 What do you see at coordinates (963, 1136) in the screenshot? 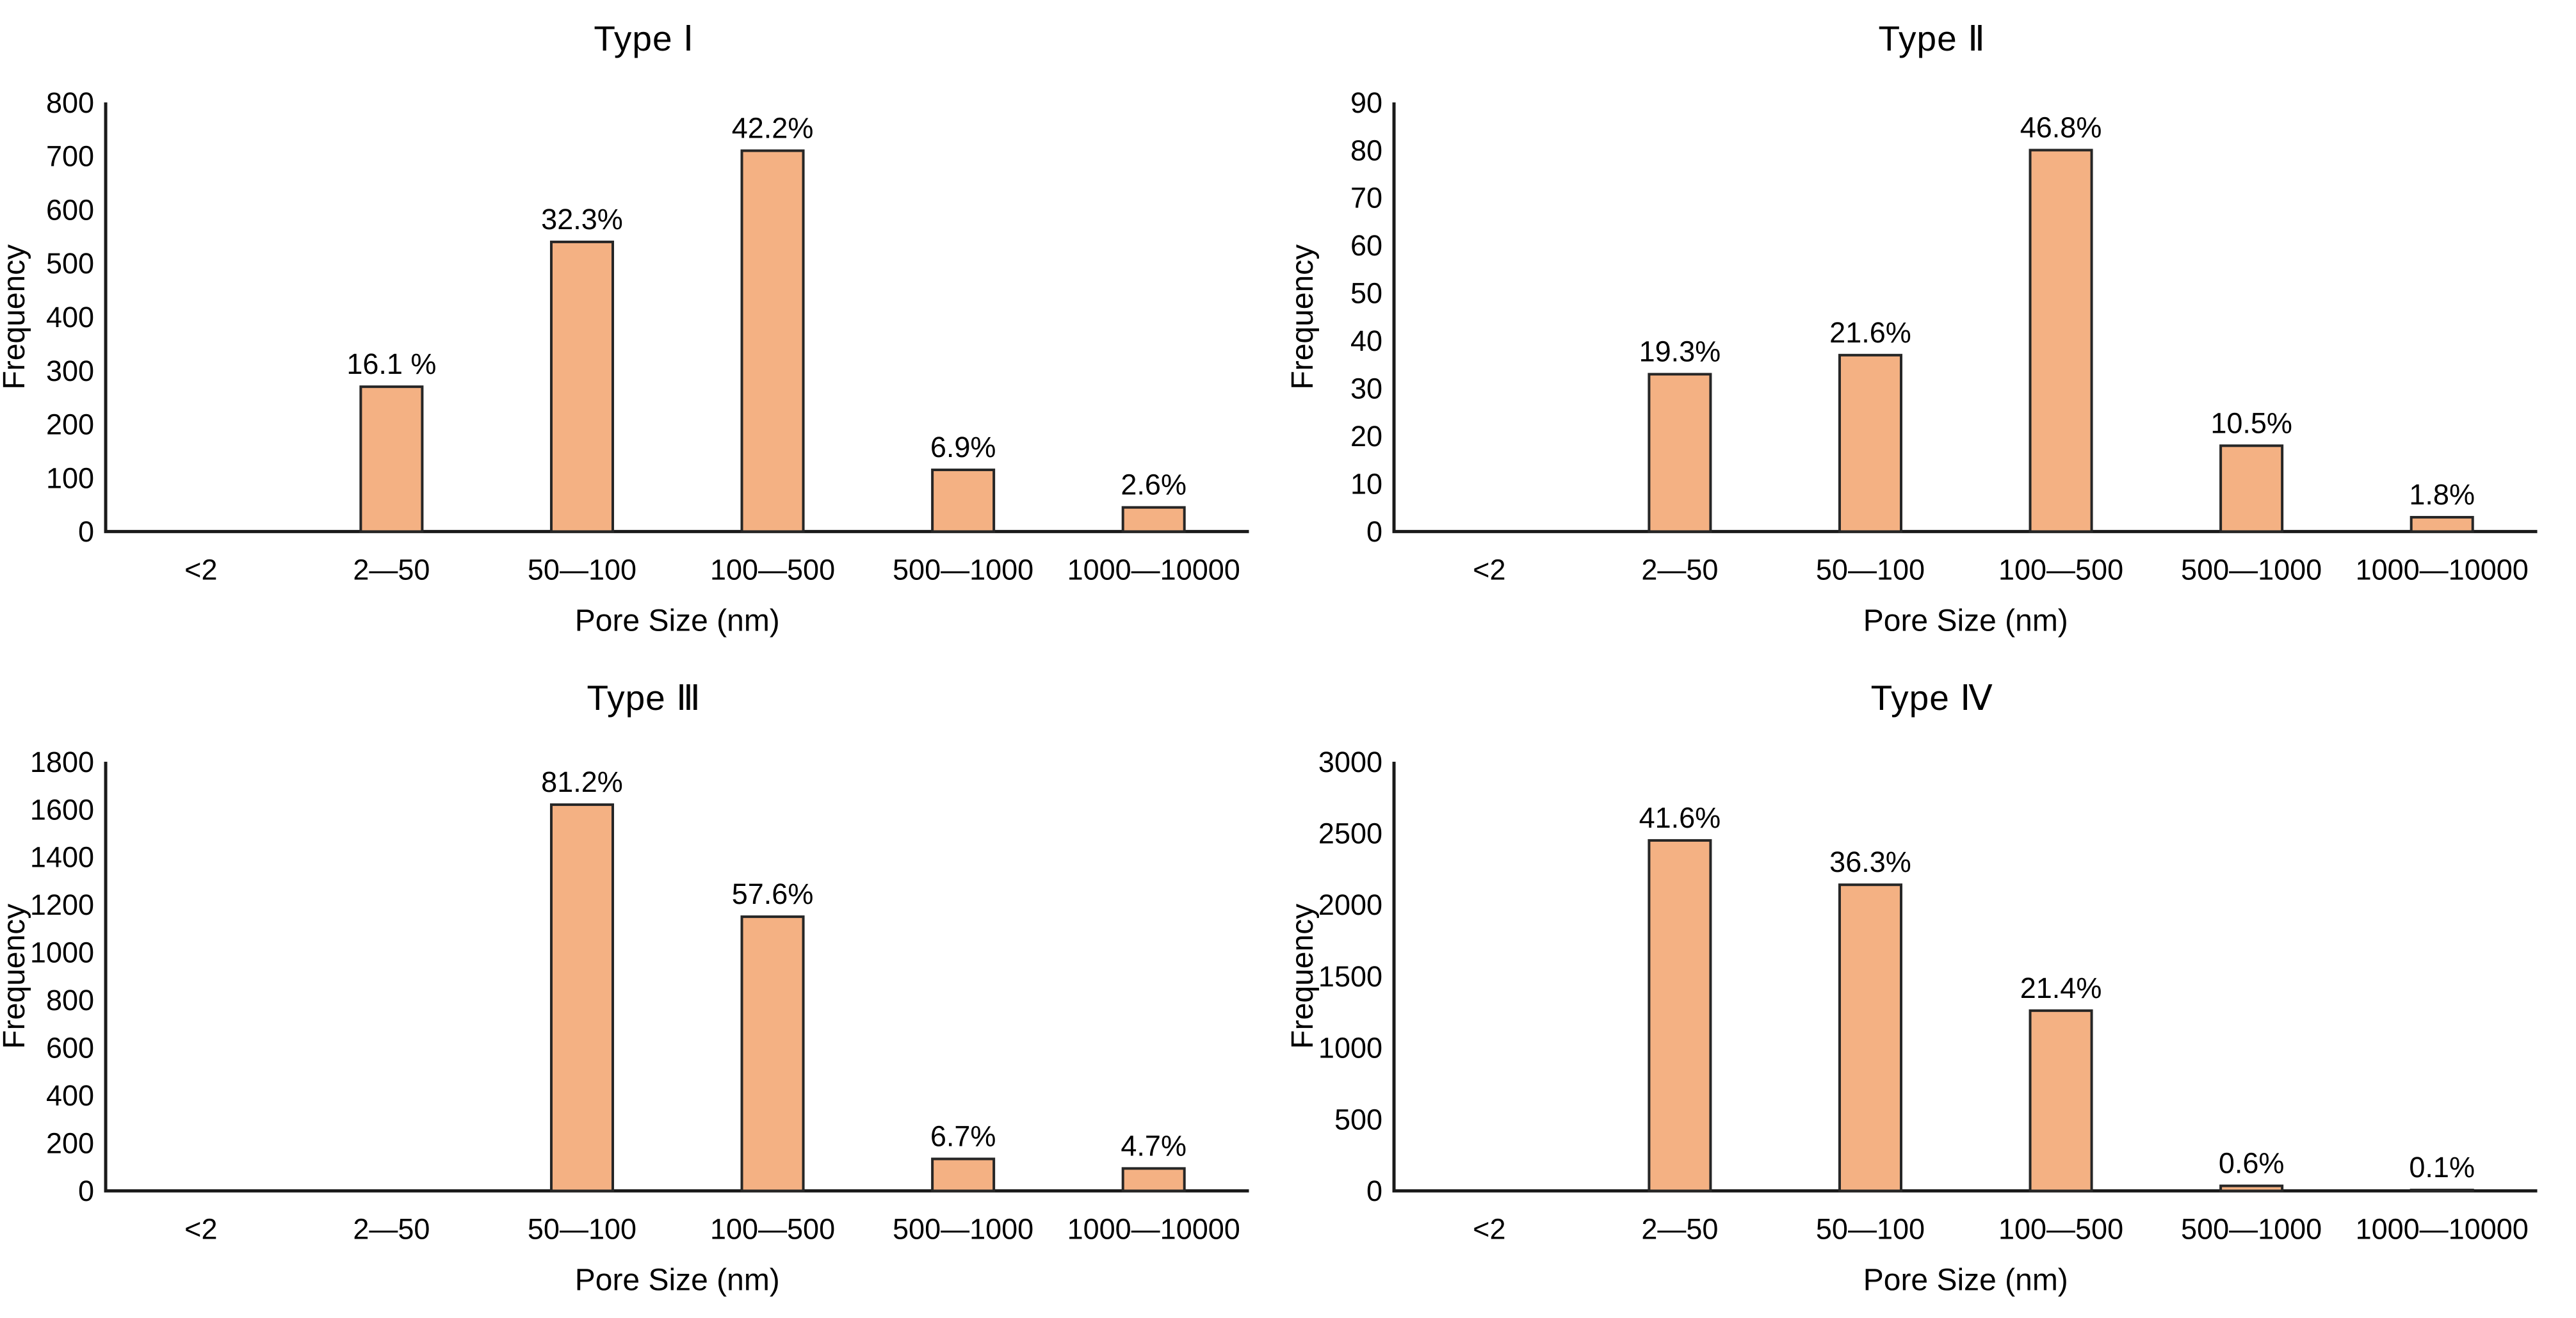
I see `bar-percvalue-label: 6.7%` at bounding box center [963, 1136].